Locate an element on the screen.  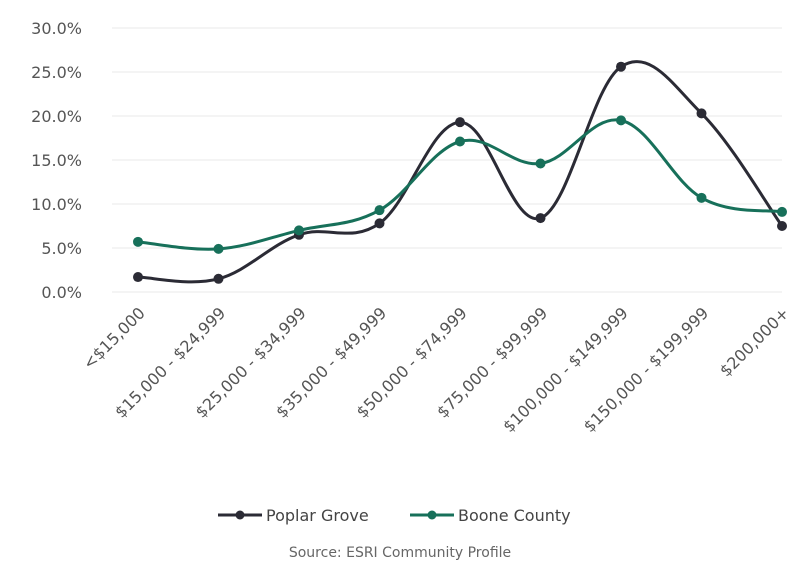
y-tick-label: 10.0% is located at coordinates (56, 204).